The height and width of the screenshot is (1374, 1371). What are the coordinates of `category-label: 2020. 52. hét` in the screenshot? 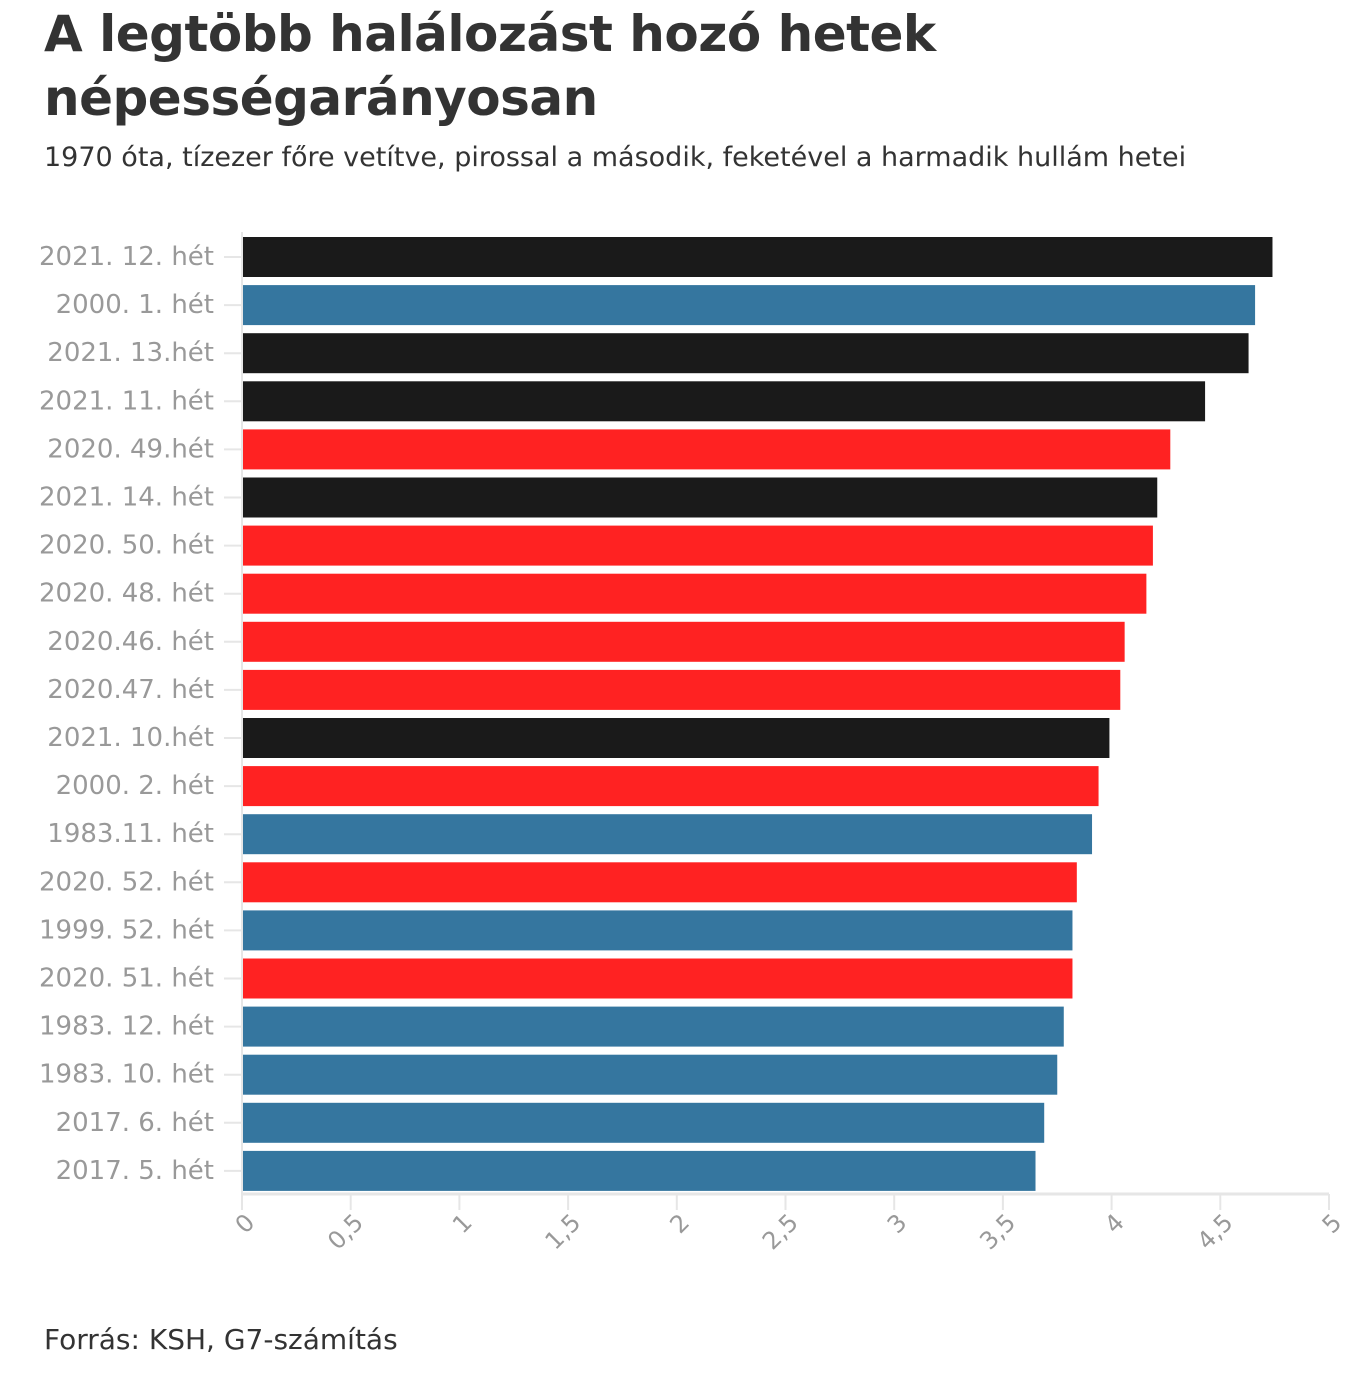 It's located at (126, 882).